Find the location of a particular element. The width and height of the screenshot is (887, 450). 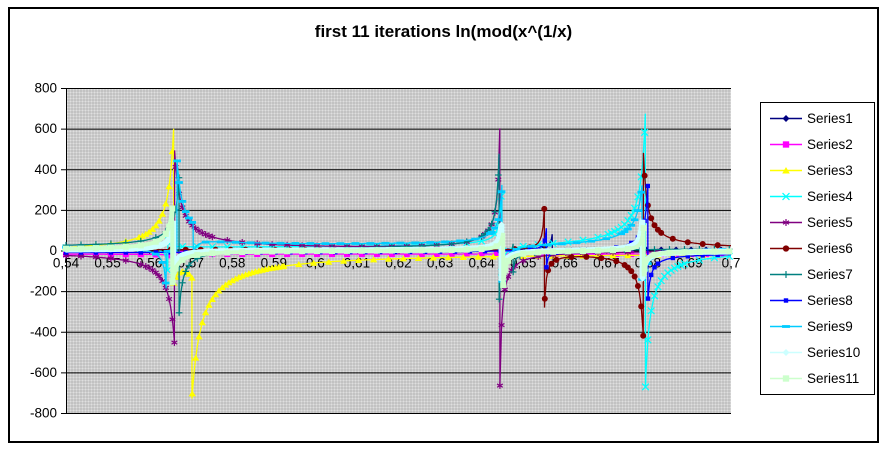

legend-item-Series2: Series2 is located at coordinates (821, 145).